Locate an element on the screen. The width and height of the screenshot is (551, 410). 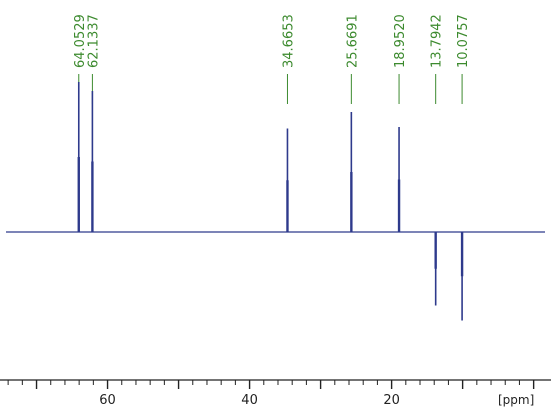
x-axis: 60 40 20 is located at coordinates (275, 393).